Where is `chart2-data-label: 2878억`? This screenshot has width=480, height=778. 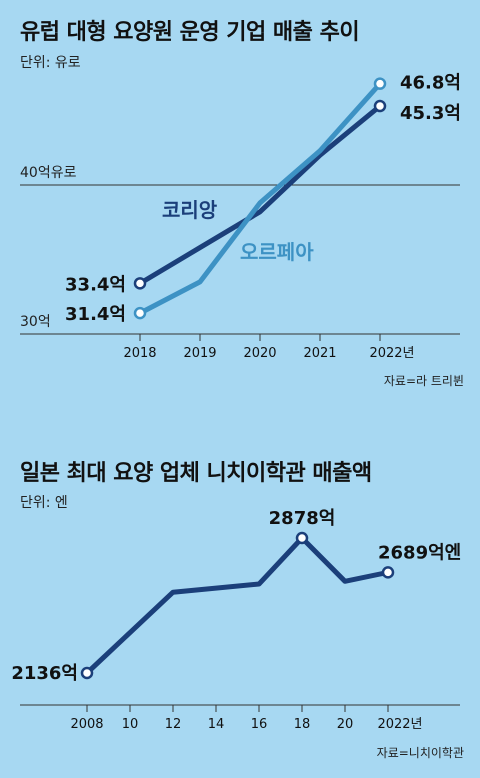
chart2-data-label: 2878억 is located at coordinates (302, 518).